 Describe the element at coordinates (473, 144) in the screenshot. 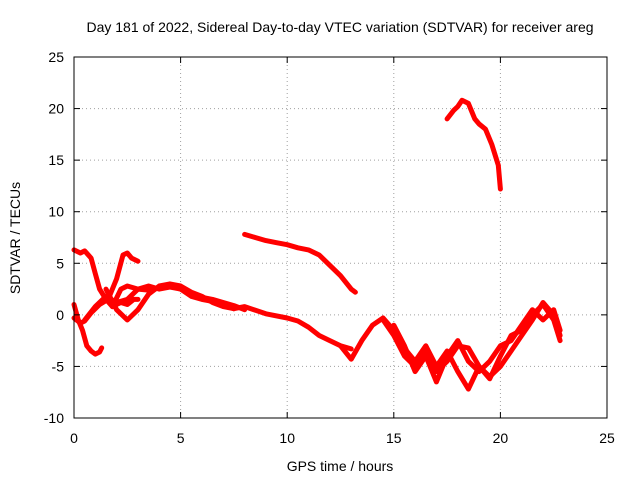

I see `series-line-arc-h` at that location.